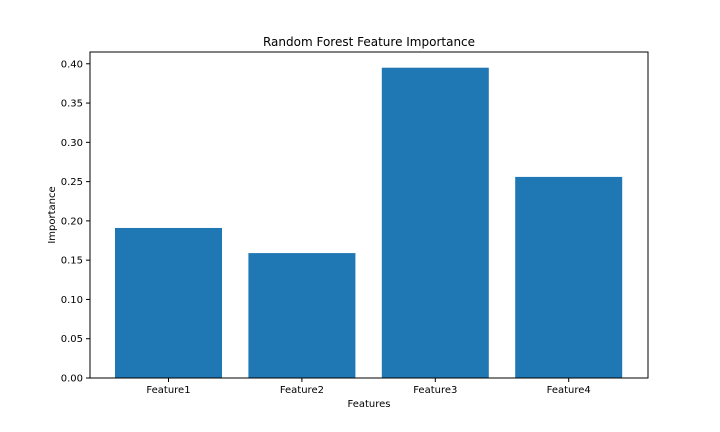  What do you see at coordinates (168, 390) in the screenshot?
I see `x-tick-label: Feature1` at bounding box center [168, 390].